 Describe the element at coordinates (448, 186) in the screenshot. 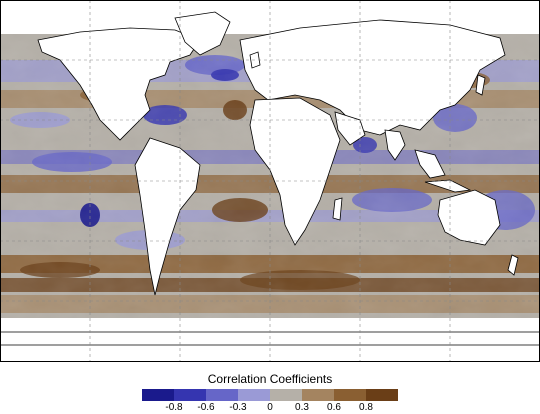

I see `indonesia` at that location.